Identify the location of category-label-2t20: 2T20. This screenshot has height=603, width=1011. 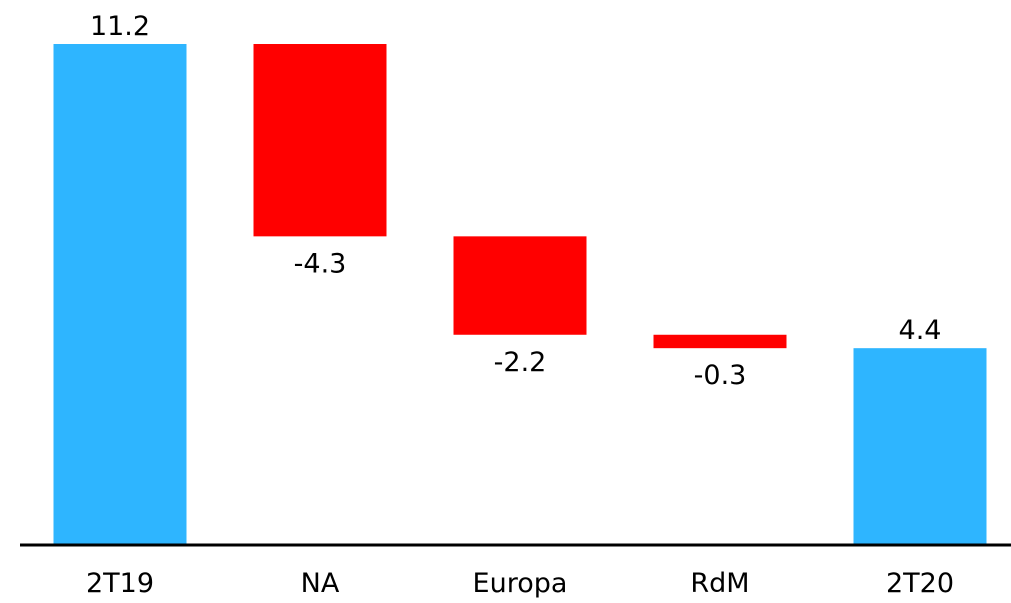
(920, 583).